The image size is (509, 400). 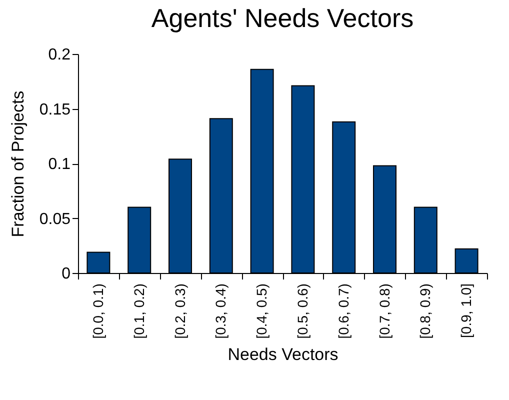 What do you see at coordinates (384, 311) in the screenshot?
I see `x-tick-label: [0.7, 0.8)` at bounding box center [384, 311].